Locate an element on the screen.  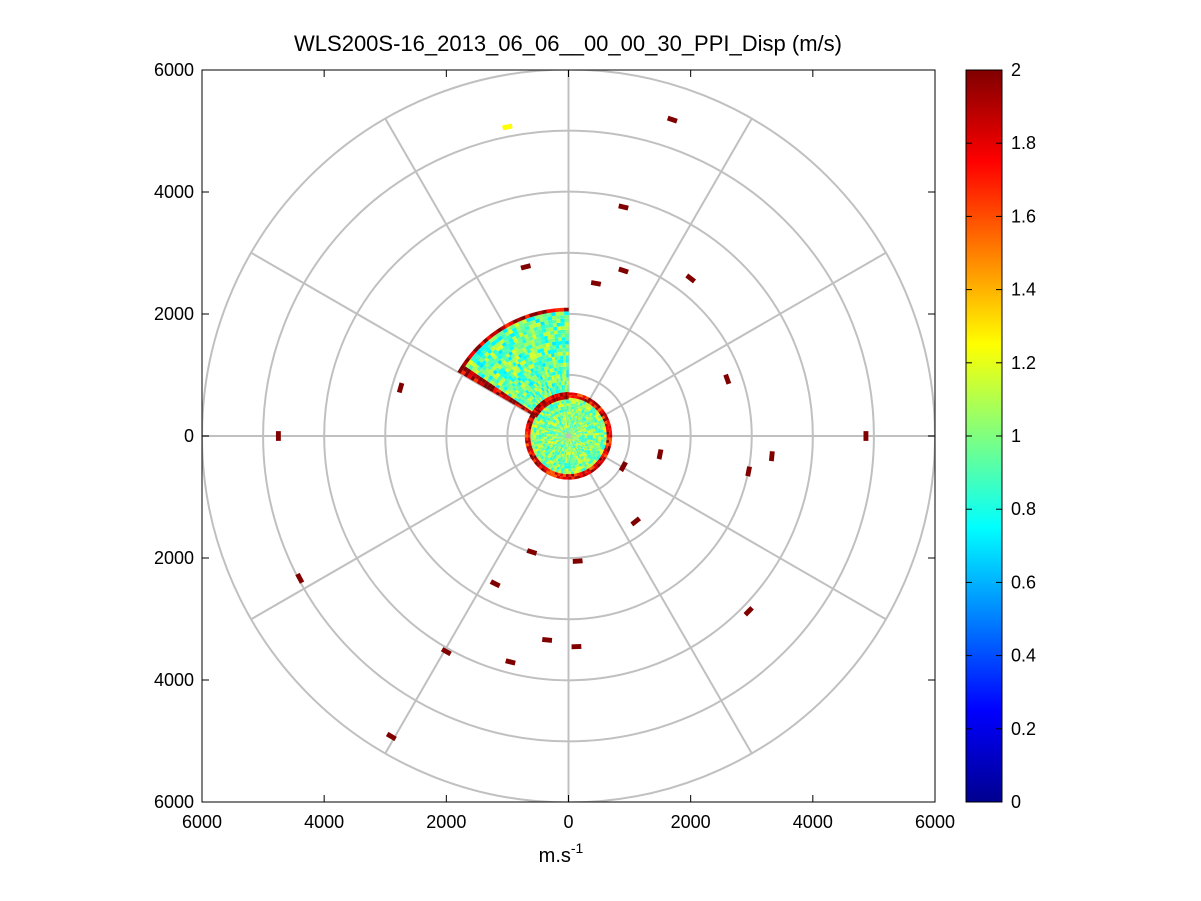
return-patch is located at coordinates (727, 379).